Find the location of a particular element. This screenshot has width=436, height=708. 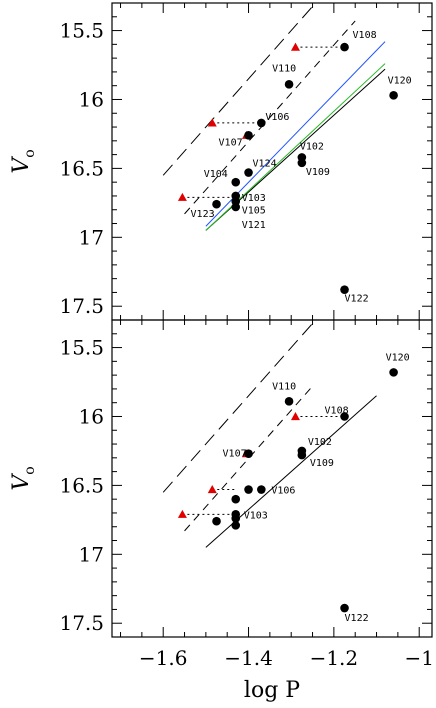

star-label: V123 is located at coordinates (203, 214).